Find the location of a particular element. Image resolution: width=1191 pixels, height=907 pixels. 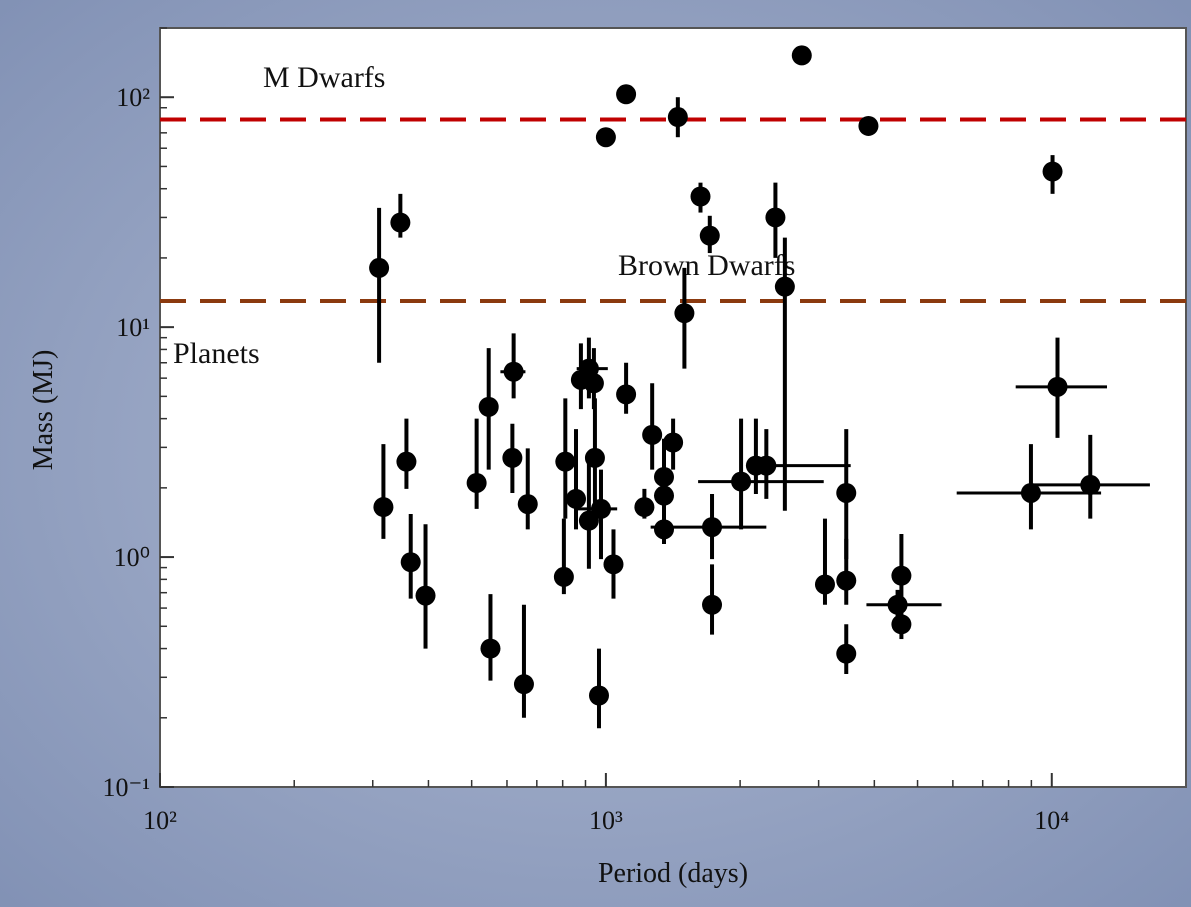

y-axis-label: Mass (MJ) is located at coordinates (43, 410).